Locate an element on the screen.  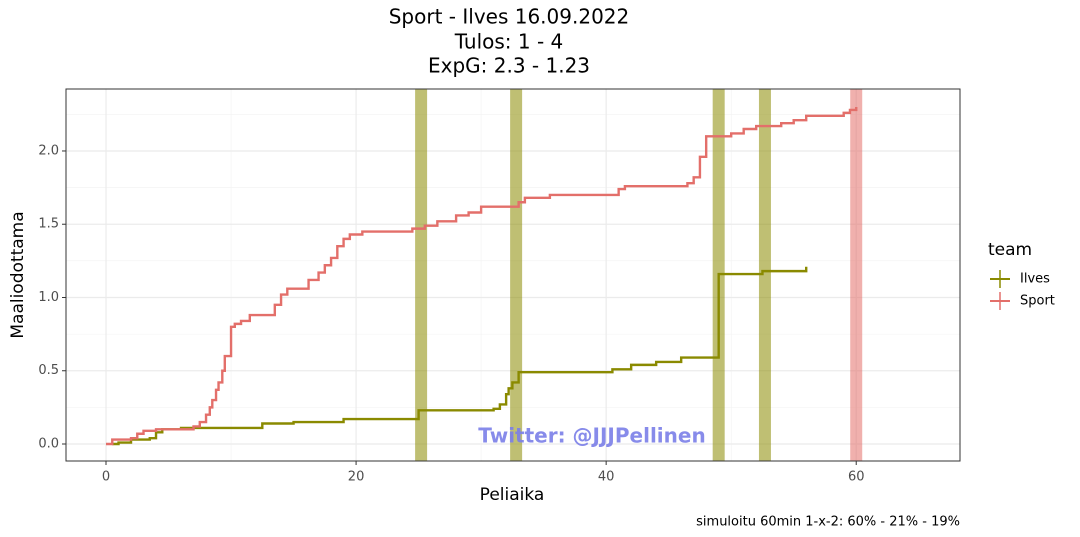
legend-label: Sport is located at coordinates (1037, 301).